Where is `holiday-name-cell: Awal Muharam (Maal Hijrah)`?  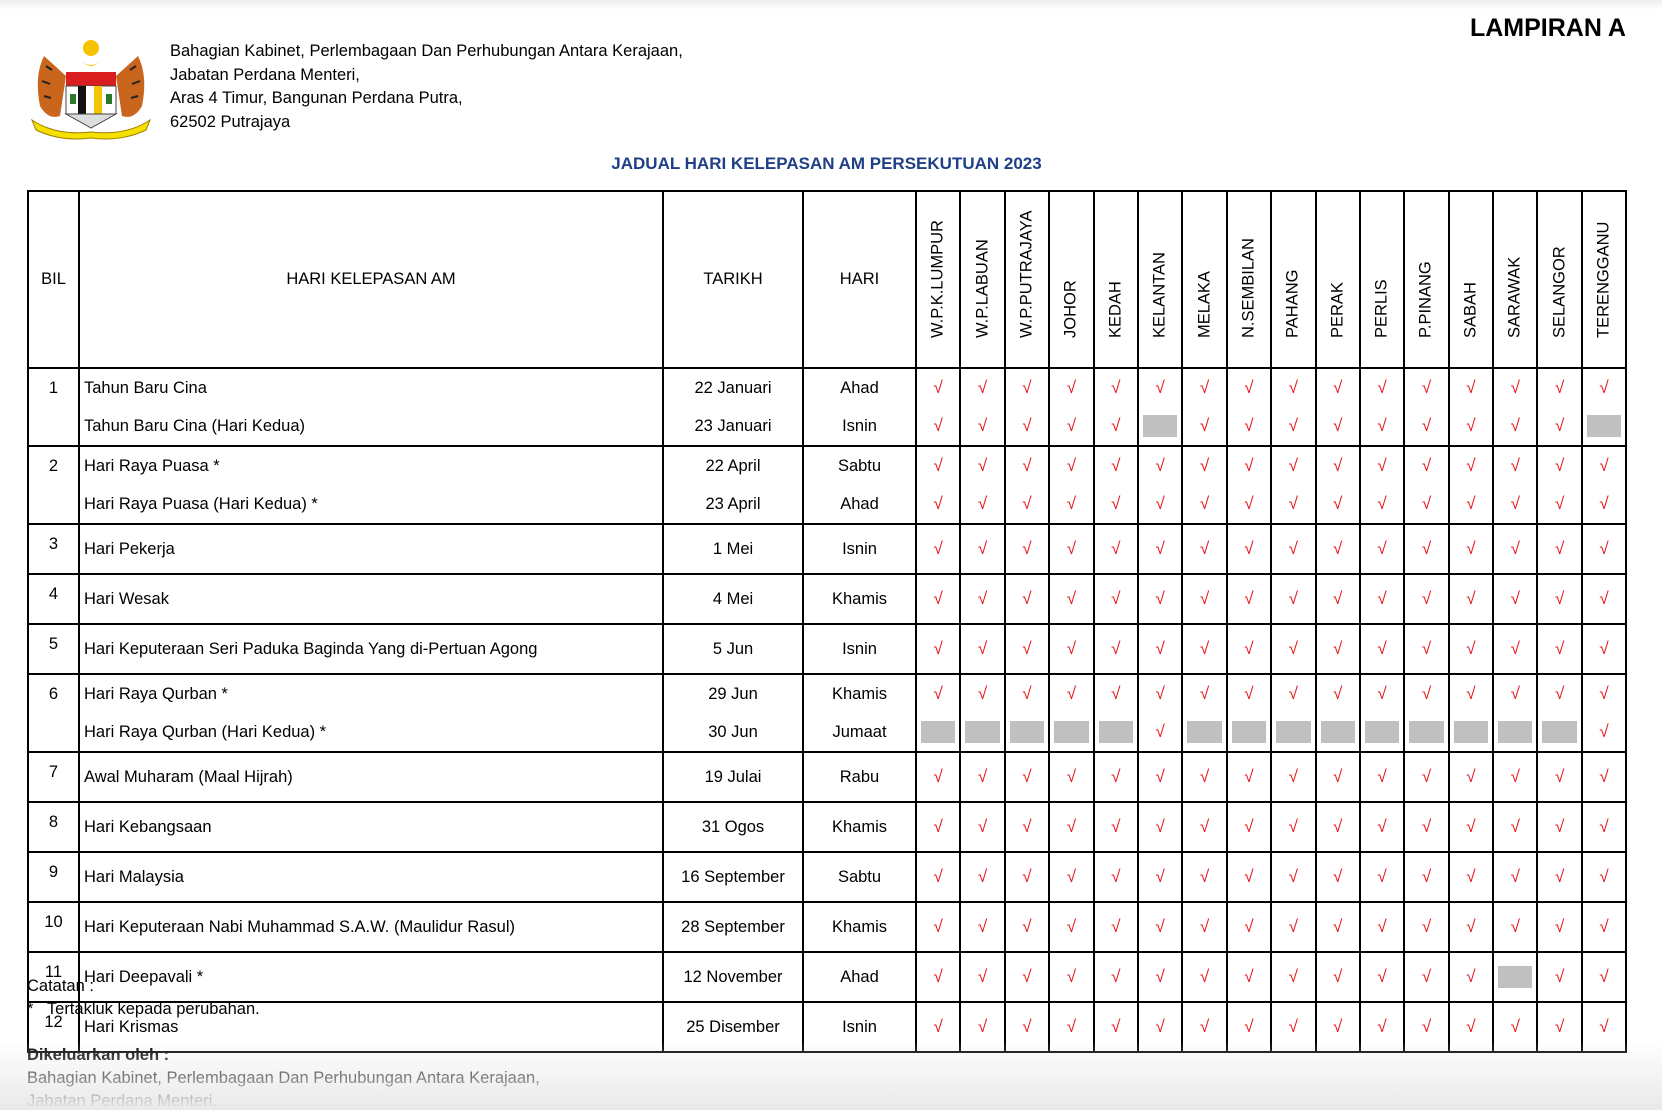 holiday-name-cell: Awal Muharam (Maal Hijrah) is located at coordinates (371, 777).